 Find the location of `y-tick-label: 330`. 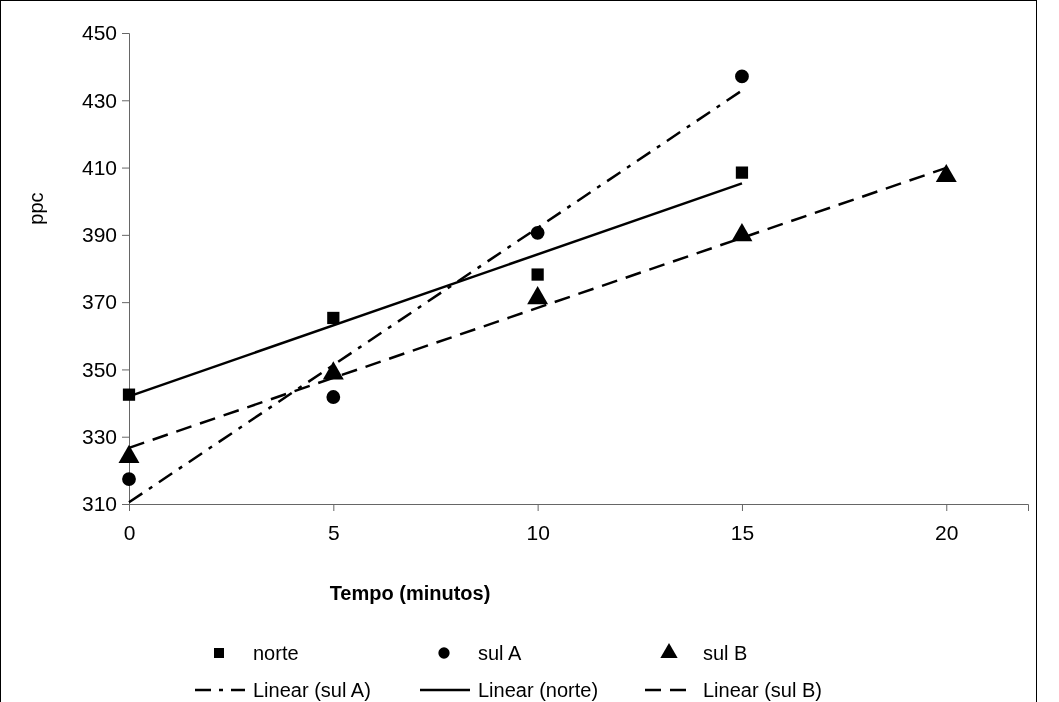

y-tick-label: 330 is located at coordinates (99, 436).